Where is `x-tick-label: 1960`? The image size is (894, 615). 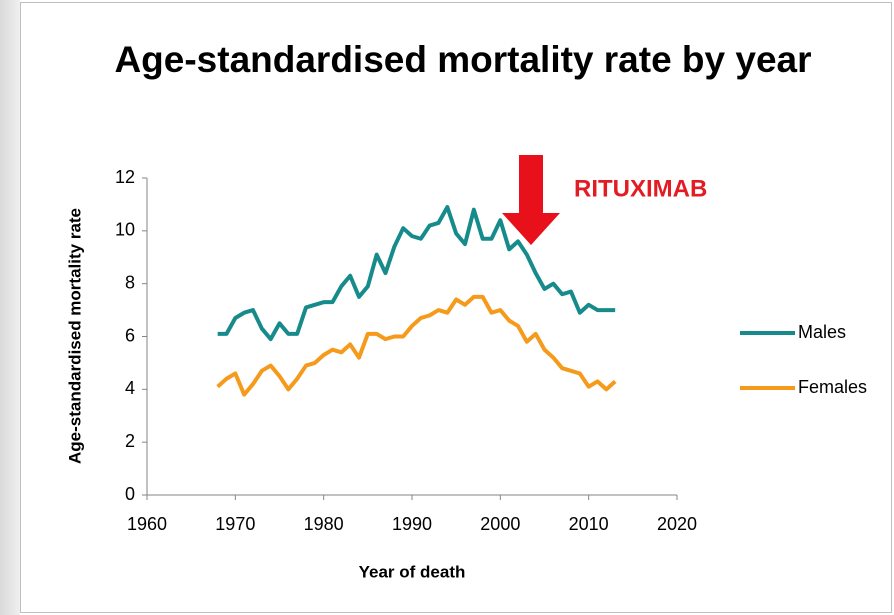
x-tick-label: 1960 is located at coordinates (147, 524).